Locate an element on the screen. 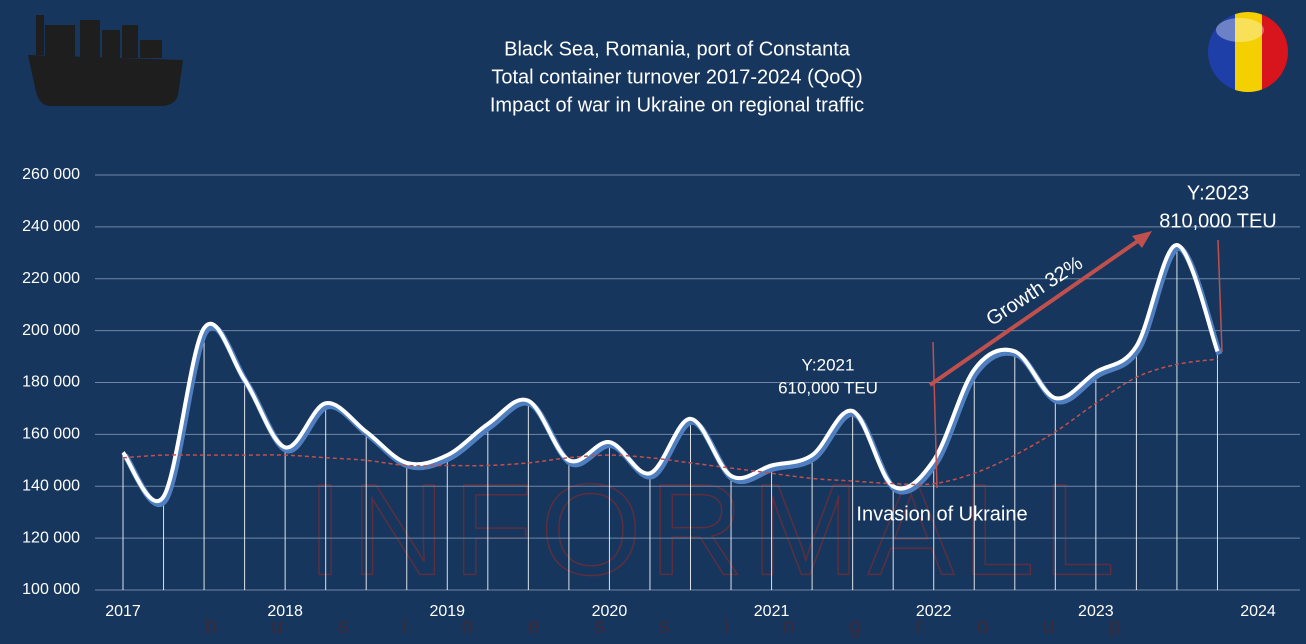  ship-icon is located at coordinates (105, 60).